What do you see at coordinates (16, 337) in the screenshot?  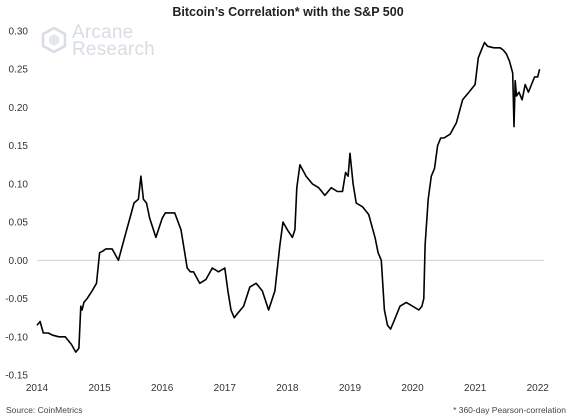 I see `y-tick-label: -0.10` at bounding box center [16, 337].